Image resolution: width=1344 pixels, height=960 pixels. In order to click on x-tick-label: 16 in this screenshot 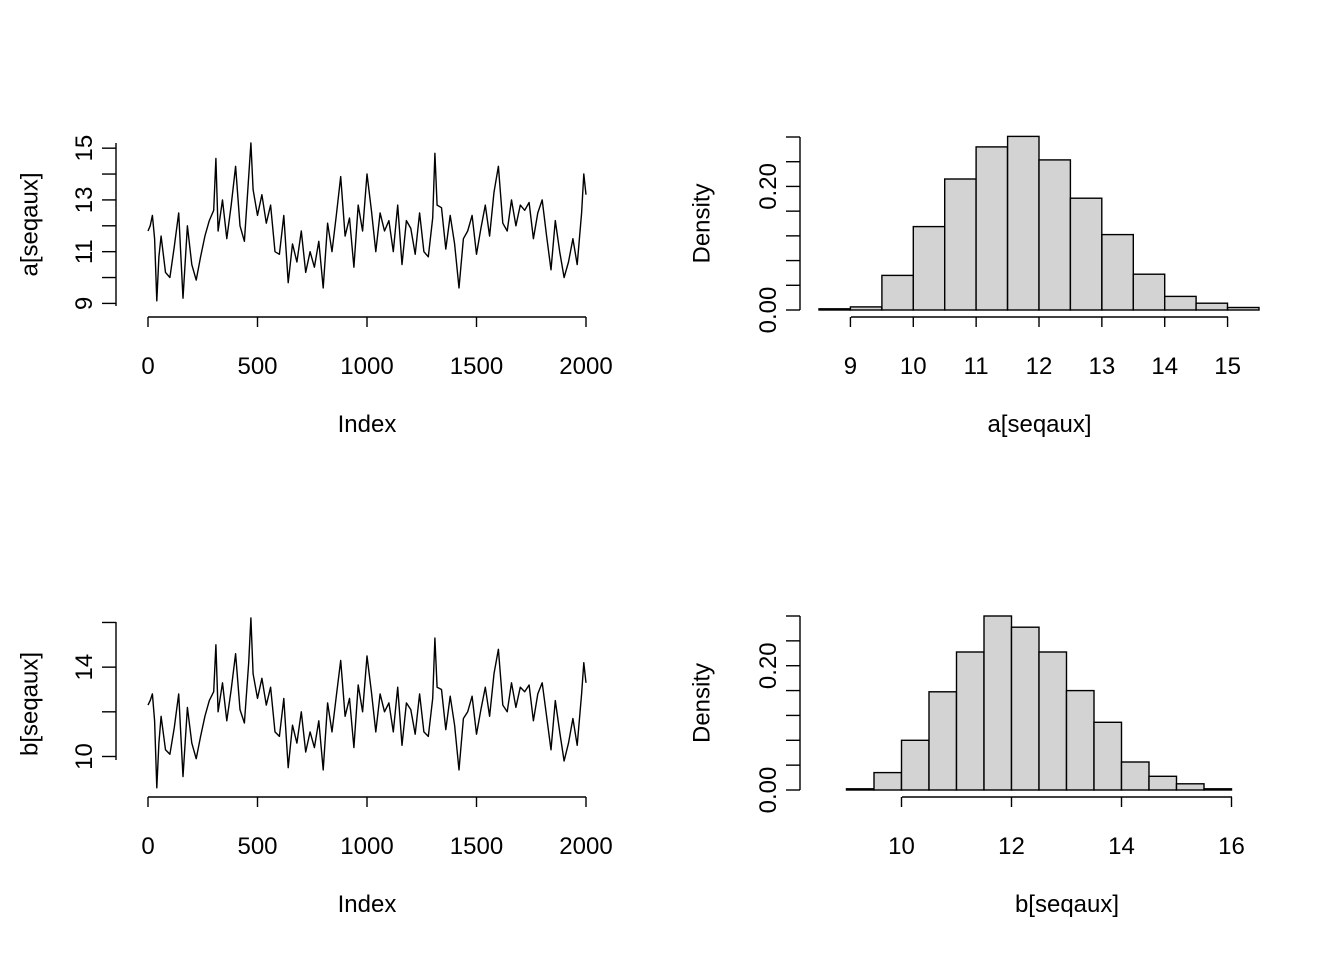, I will do `click(1231, 846)`.